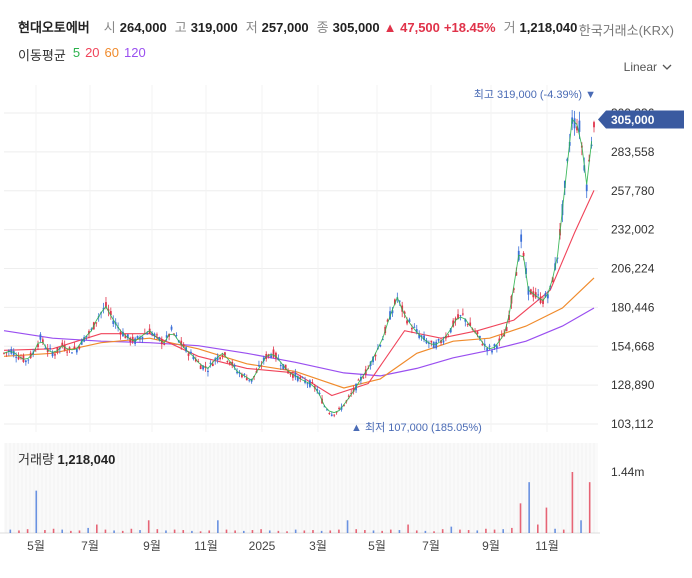 Image resolution: width=692 pixels, height=578 pixels. What do you see at coordinates (633, 120) in the screenshot?
I see `current-price-label: 305,000` at bounding box center [633, 120].